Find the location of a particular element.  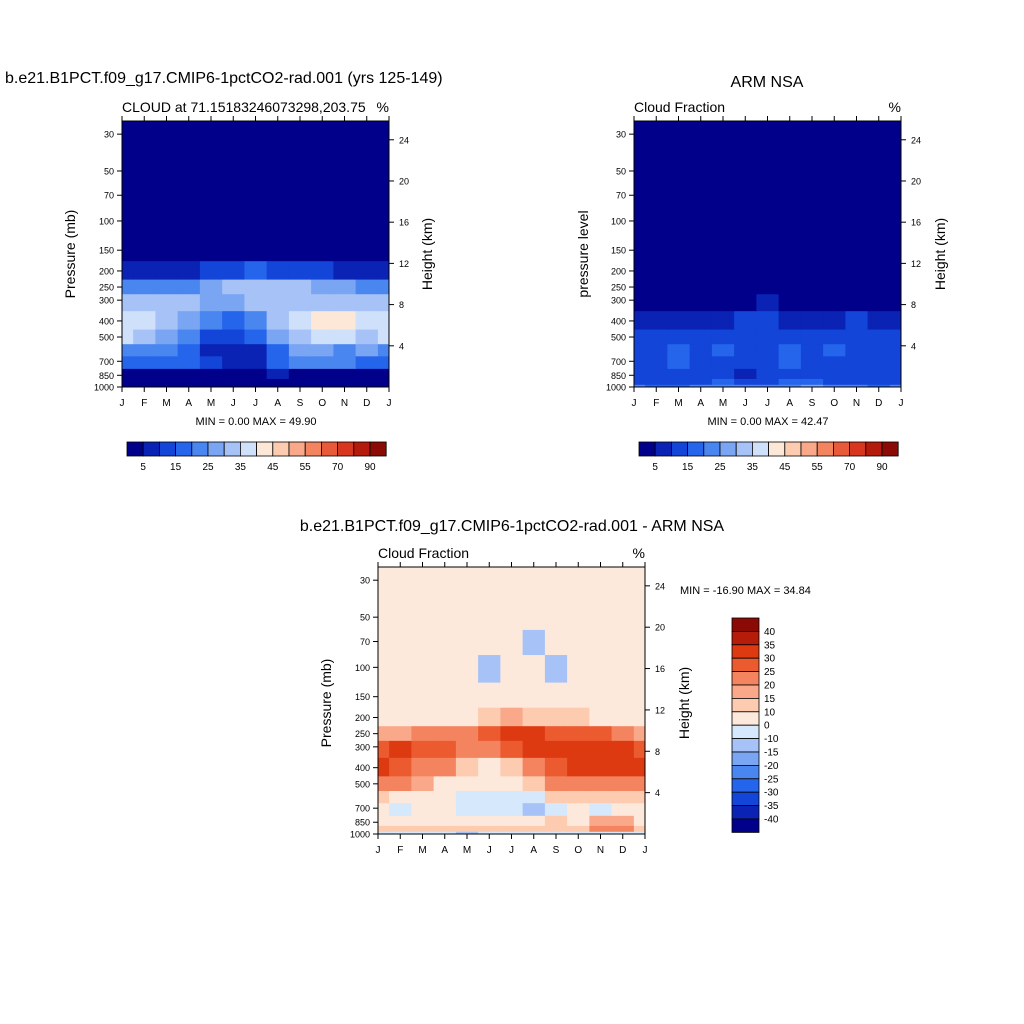

panel-obs-subtitle: Cloud Fraction is located at coordinates (679, 107).